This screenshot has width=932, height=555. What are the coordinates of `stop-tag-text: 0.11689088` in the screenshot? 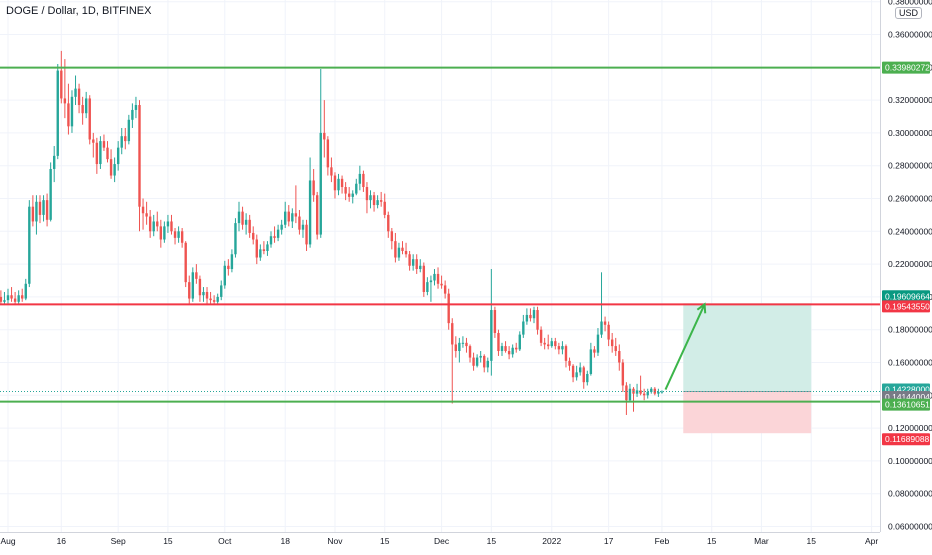 It's located at (907, 439).